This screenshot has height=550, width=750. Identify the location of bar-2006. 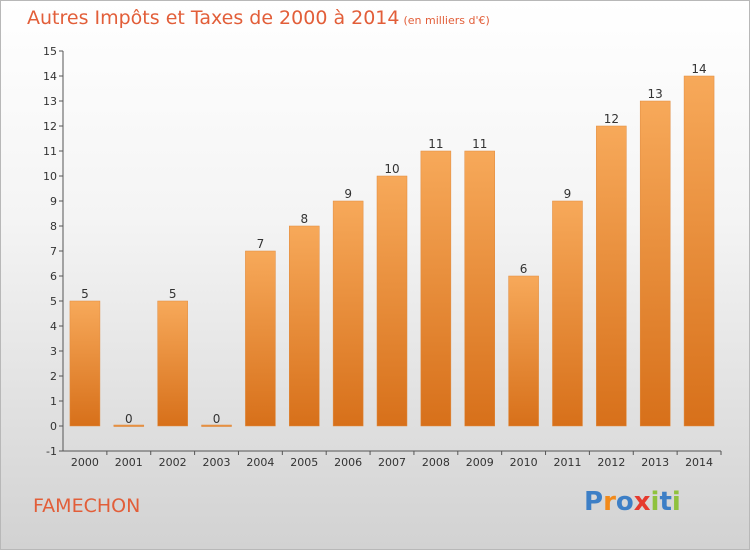
(348, 313).